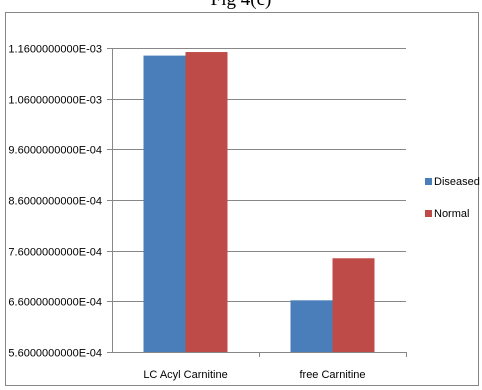 Image resolution: width=482 pixels, height=390 pixels. Describe the element at coordinates (428, 213) in the screenshot. I see `legend-swatch-normal` at that location.